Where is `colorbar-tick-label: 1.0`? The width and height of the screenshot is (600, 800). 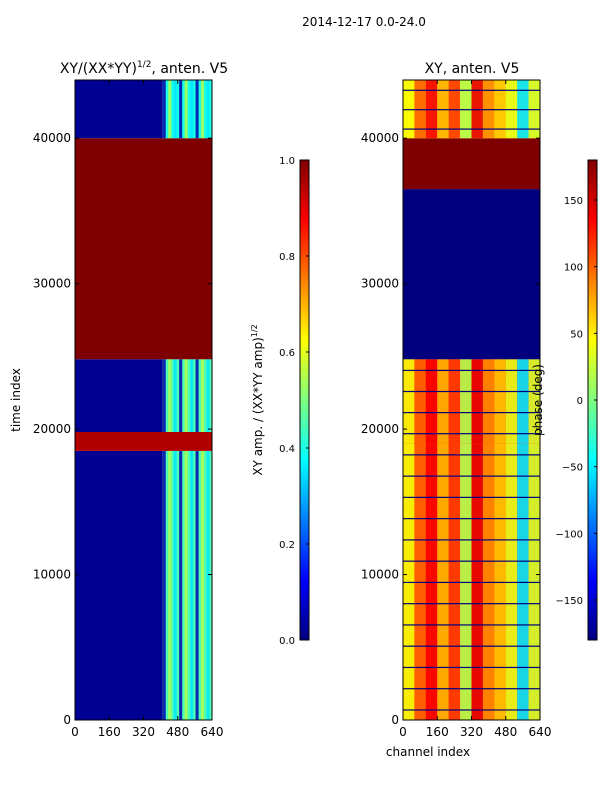
colorbar-tick-label: 1.0 is located at coordinates (287, 161).